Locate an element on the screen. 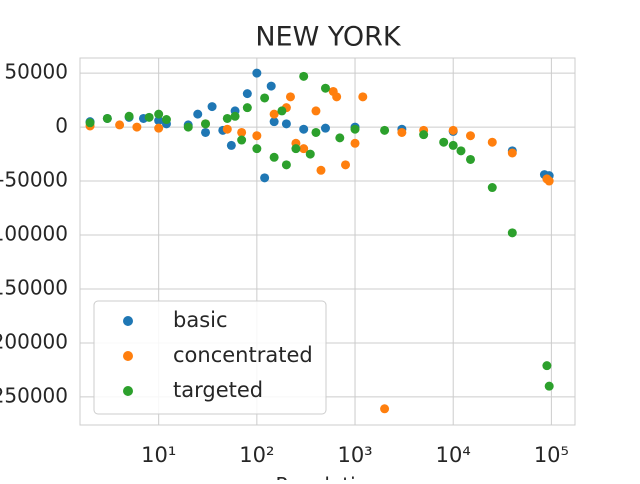  x-tick-label: 10⁴ is located at coordinates (453, 455).